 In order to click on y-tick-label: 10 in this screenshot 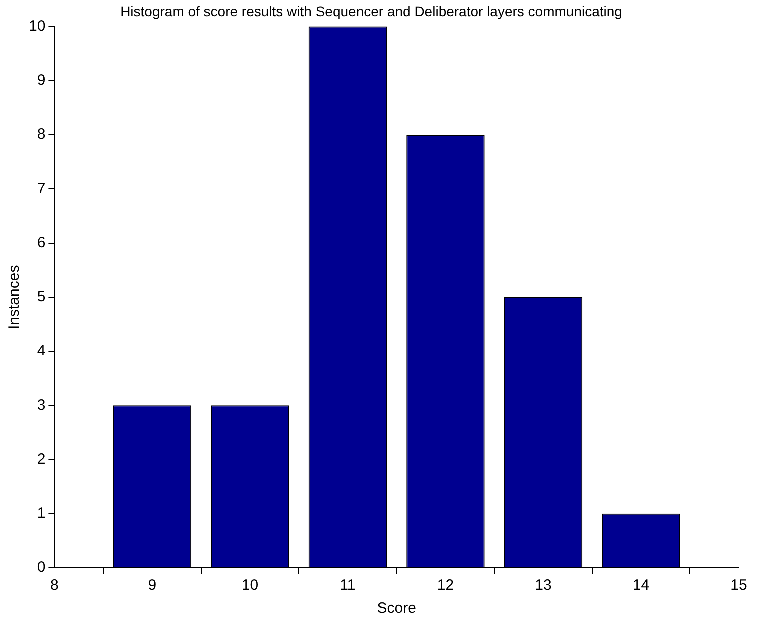, I will do `click(37, 26)`.